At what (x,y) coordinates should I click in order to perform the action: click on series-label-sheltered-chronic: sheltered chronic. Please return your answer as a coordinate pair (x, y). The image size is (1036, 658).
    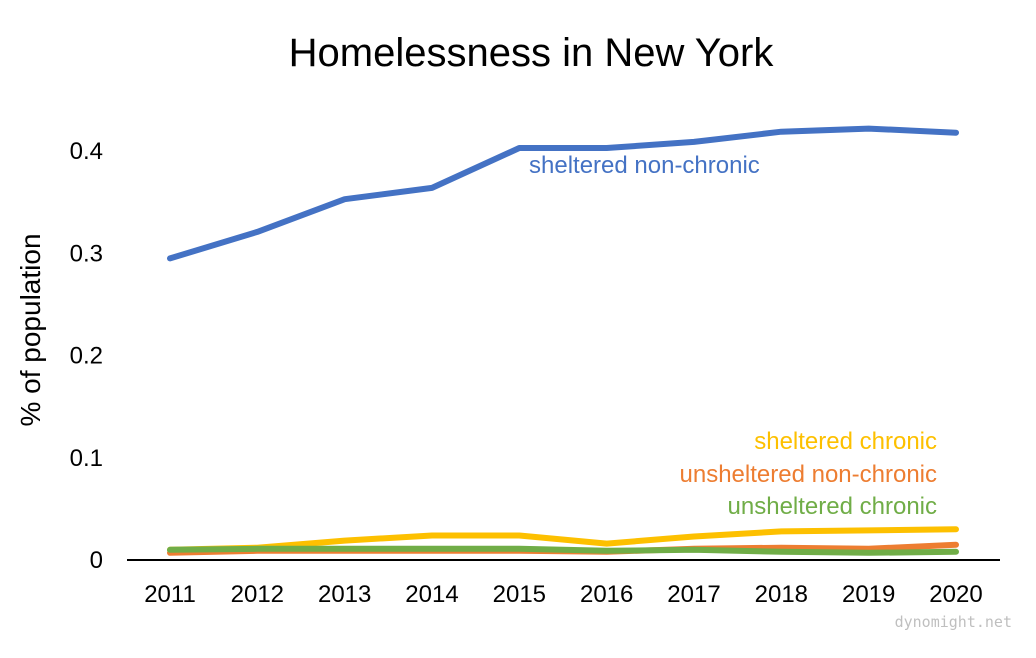
    Looking at the image, I should click on (845, 441).